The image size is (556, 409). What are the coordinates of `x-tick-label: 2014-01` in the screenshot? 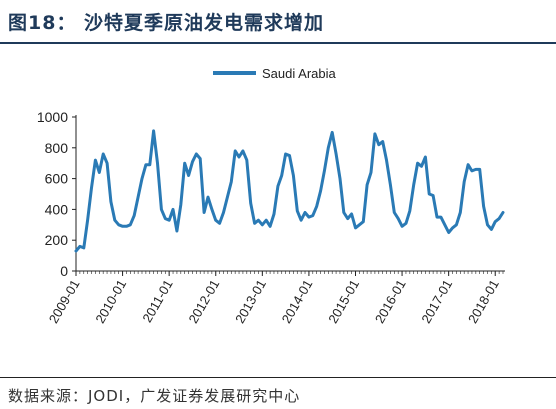 It's located at (297, 301).